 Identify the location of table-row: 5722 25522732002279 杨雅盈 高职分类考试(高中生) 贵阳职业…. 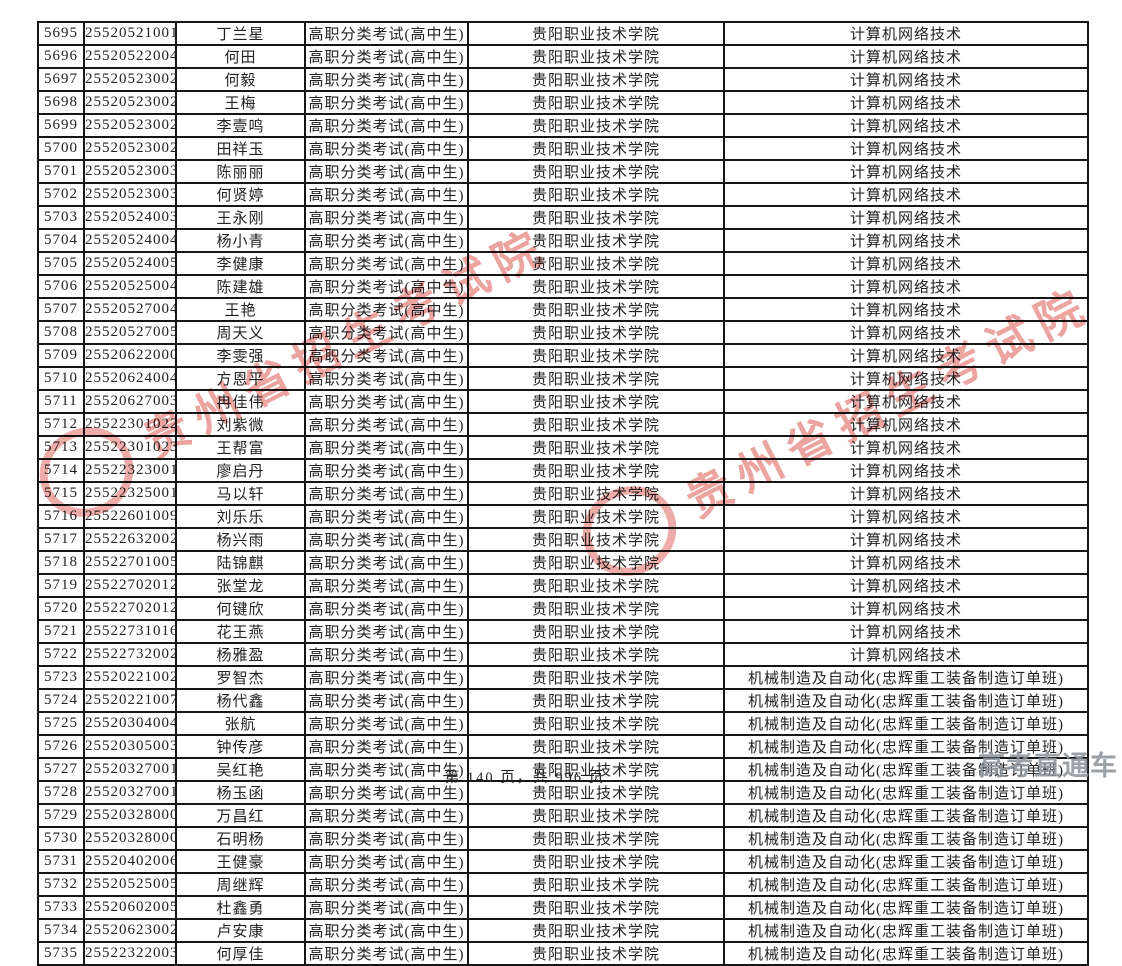
(563, 654).